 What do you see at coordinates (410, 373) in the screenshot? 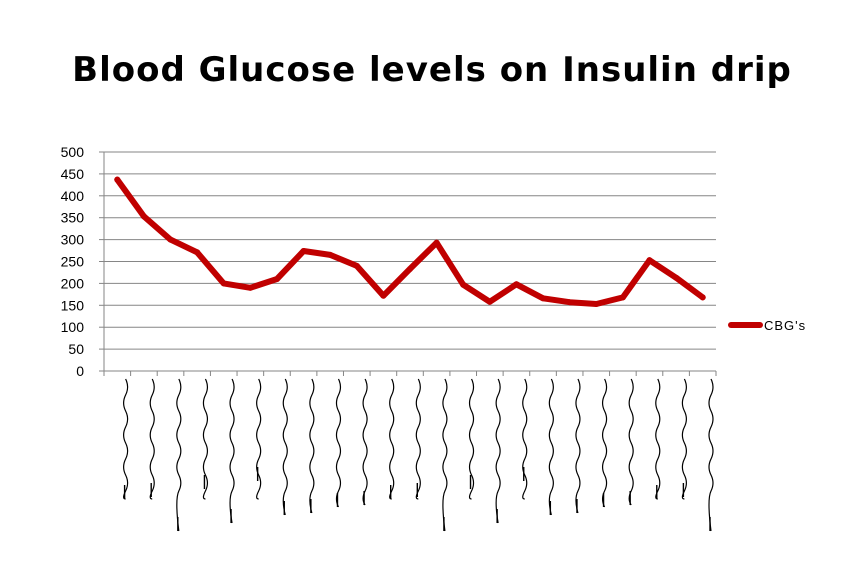
I see `x-axis-ticks` at bounding box center [410, 373].